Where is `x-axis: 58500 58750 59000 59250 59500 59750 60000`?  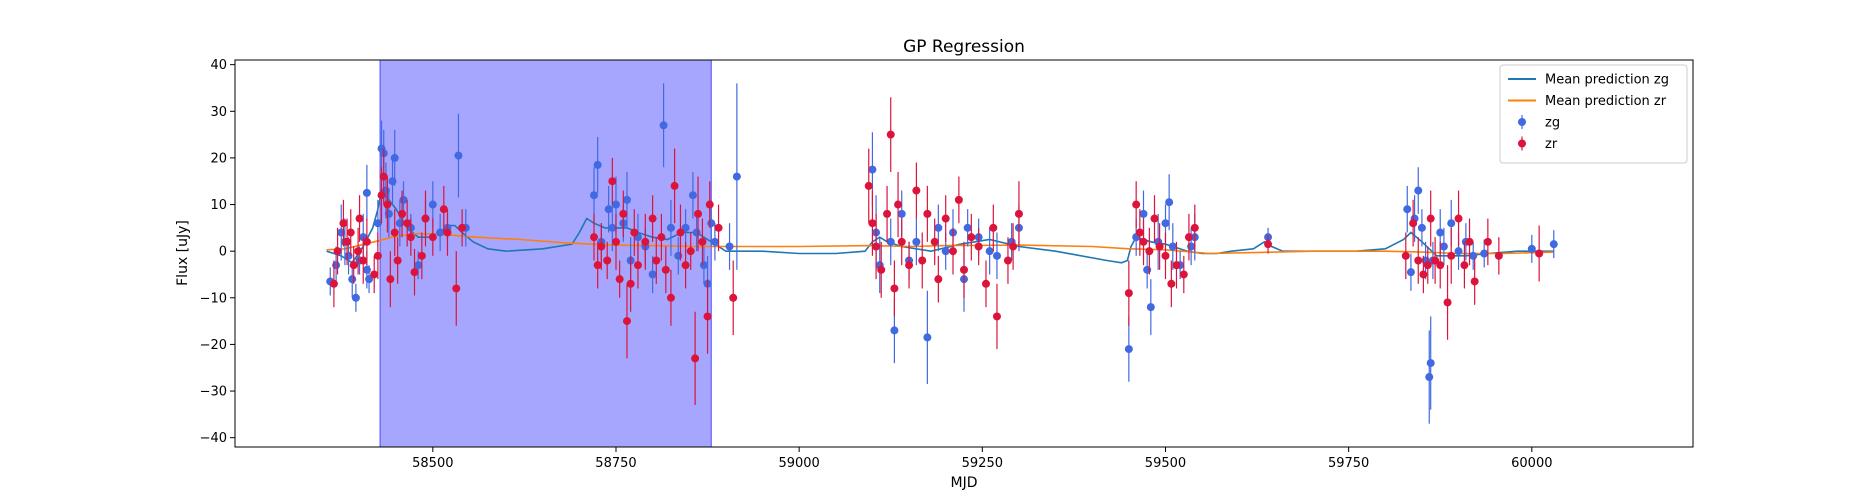 x-axis: 58500 58750 59000 59250 59500 59750 60000 is located at coordinates (982, 459).